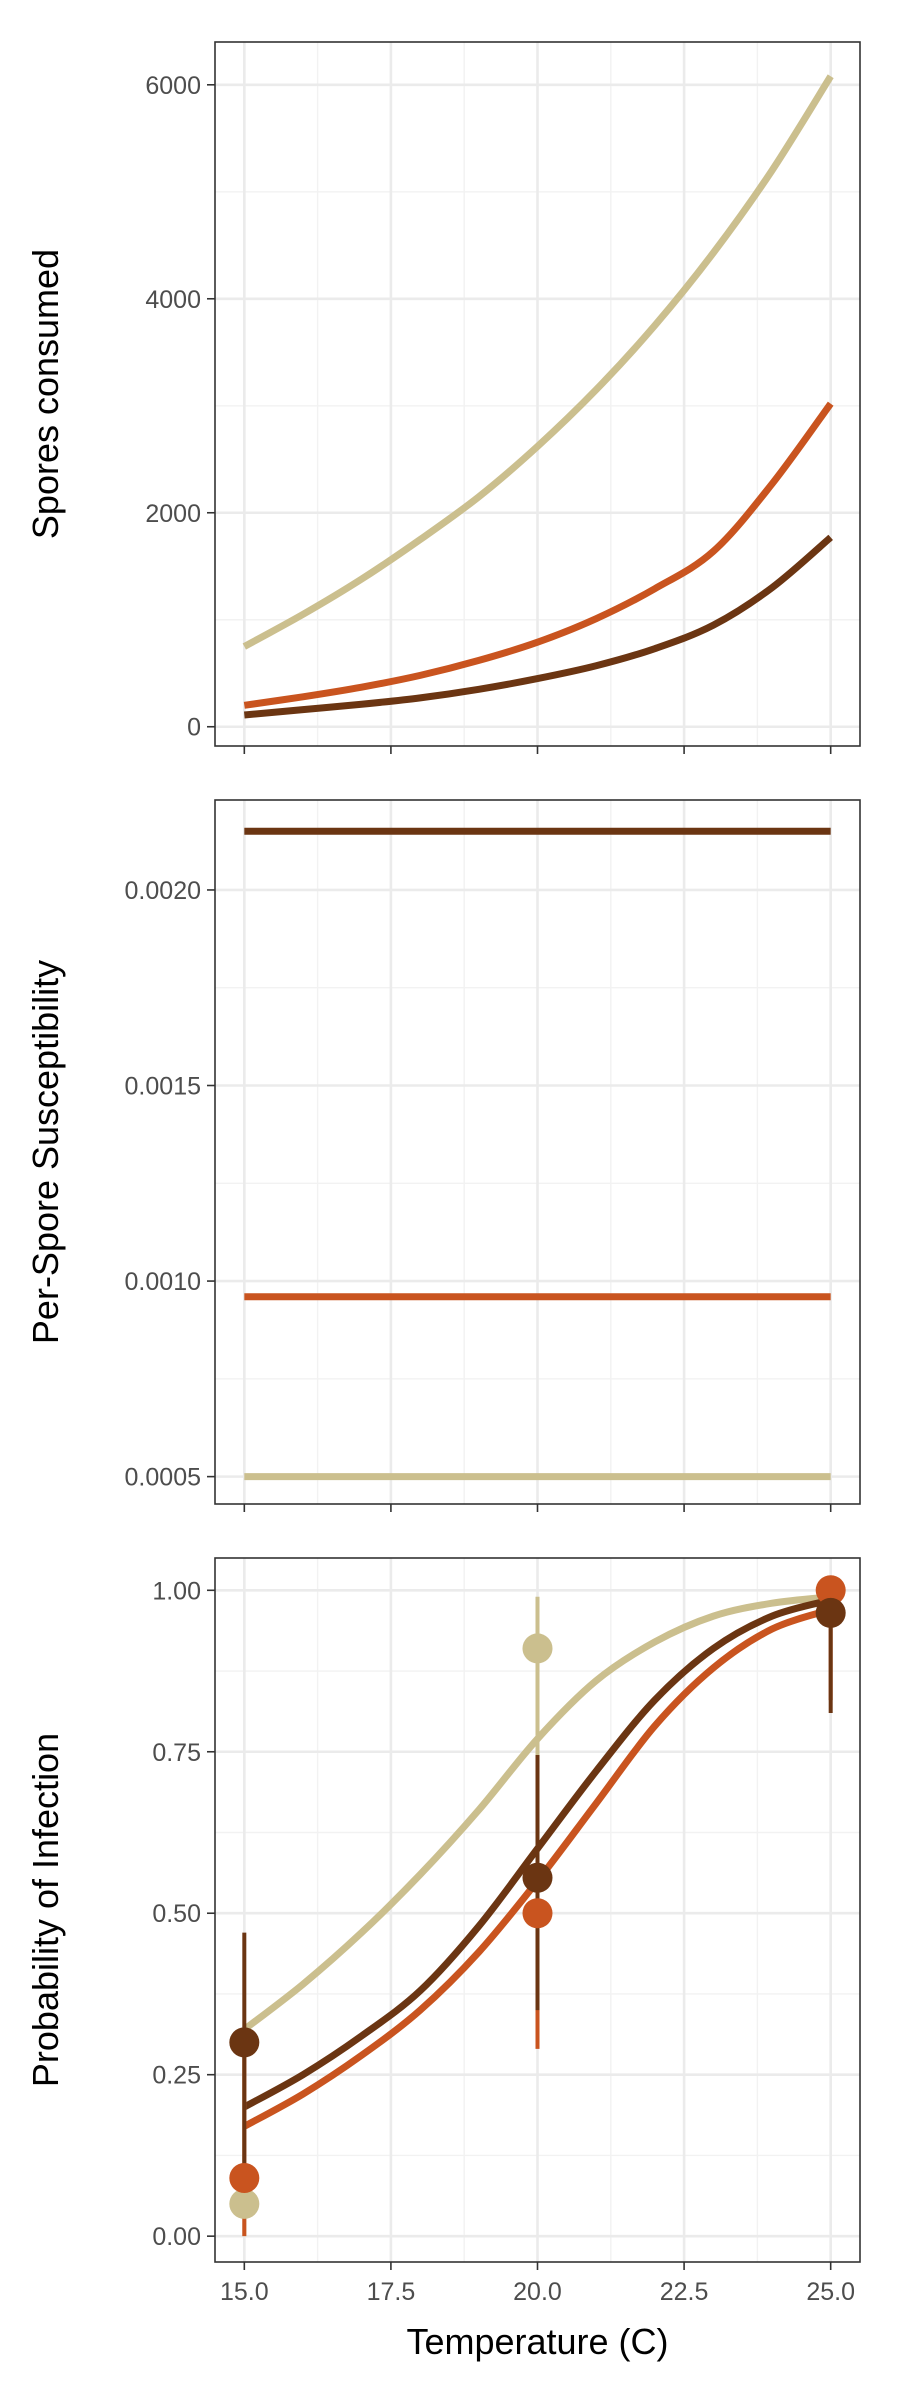  I want to click on y-tick-label: 0.0005, so click(163, 1478).